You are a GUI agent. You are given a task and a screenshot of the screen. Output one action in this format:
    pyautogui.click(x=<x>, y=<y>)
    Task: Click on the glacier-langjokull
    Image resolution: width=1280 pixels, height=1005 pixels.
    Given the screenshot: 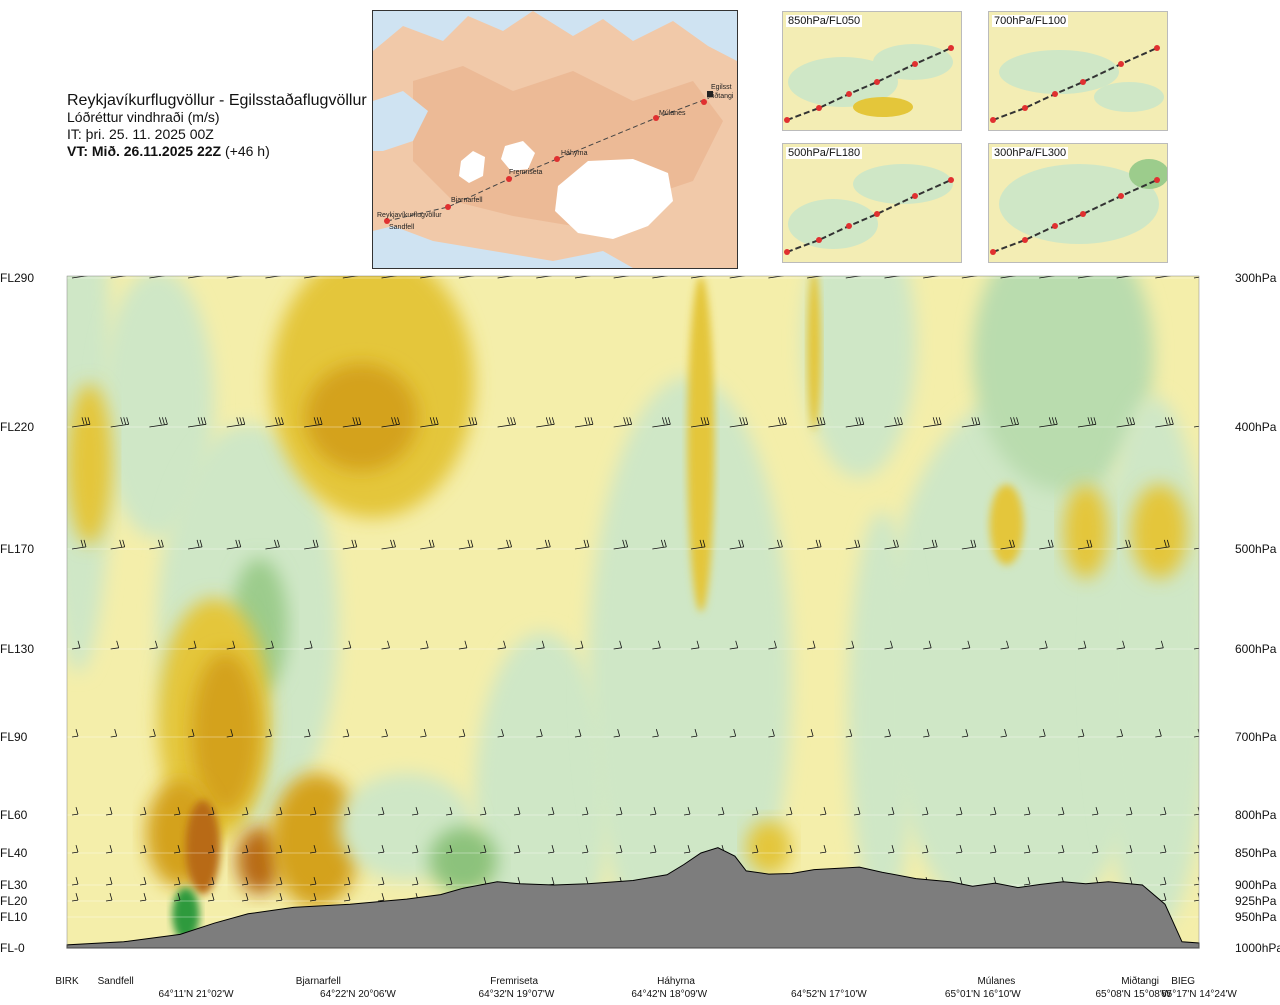 What is the action you would take?
    pyautogui.click(x=472, y=167)
    